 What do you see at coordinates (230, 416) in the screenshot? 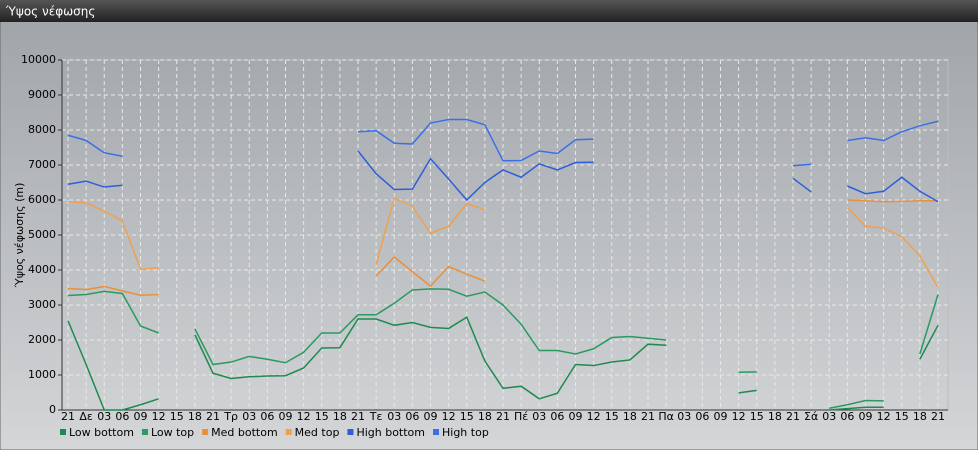
I see `x-tick-label: Τρ` at bounding box center [230, 416].